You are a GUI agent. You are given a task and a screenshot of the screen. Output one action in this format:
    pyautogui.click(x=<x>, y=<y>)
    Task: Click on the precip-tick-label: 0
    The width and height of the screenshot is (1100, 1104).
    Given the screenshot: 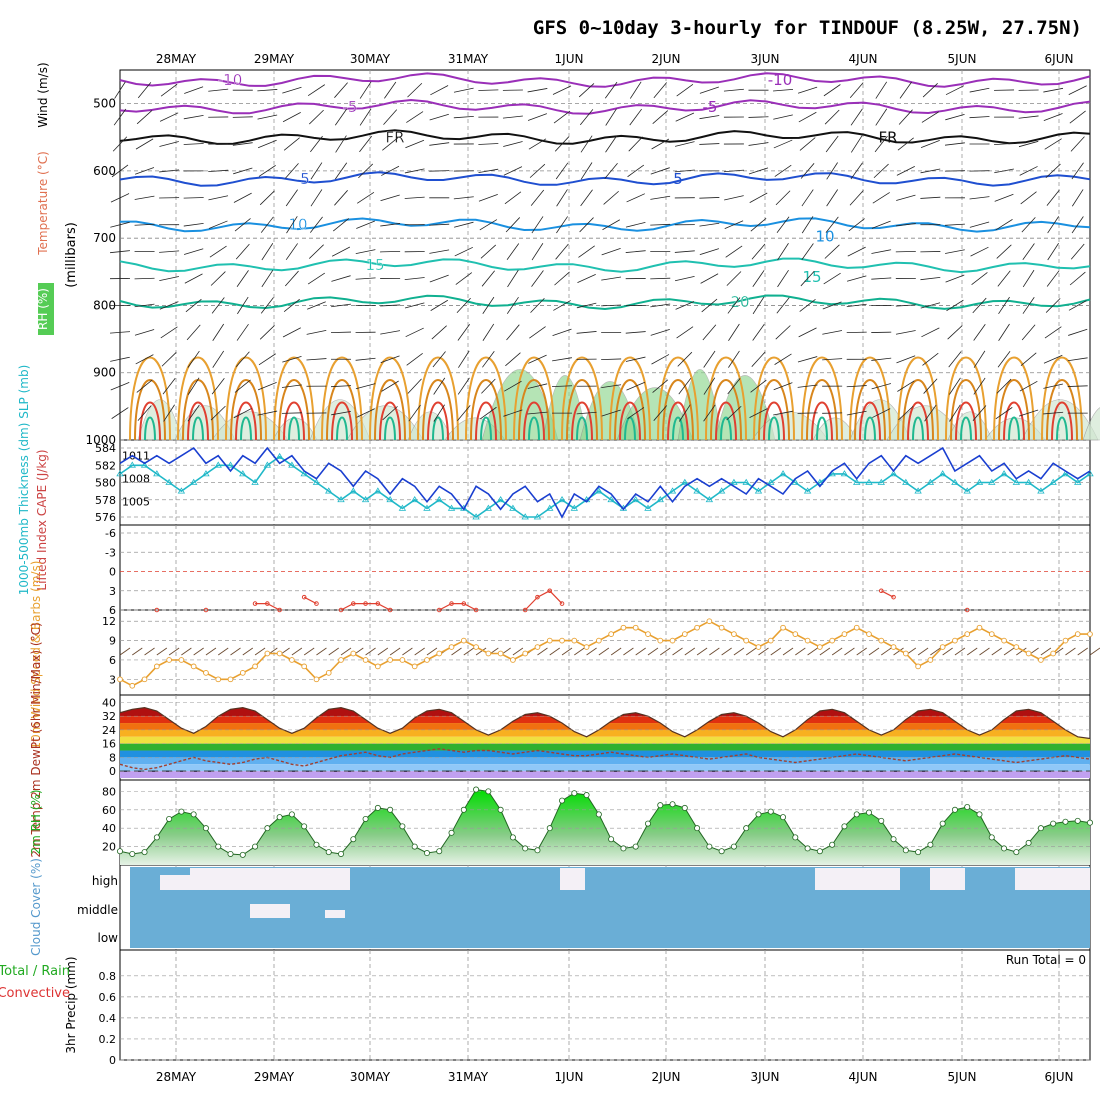 What is the action you would take?
    pyautogui.click(x=112, y=1060)
    